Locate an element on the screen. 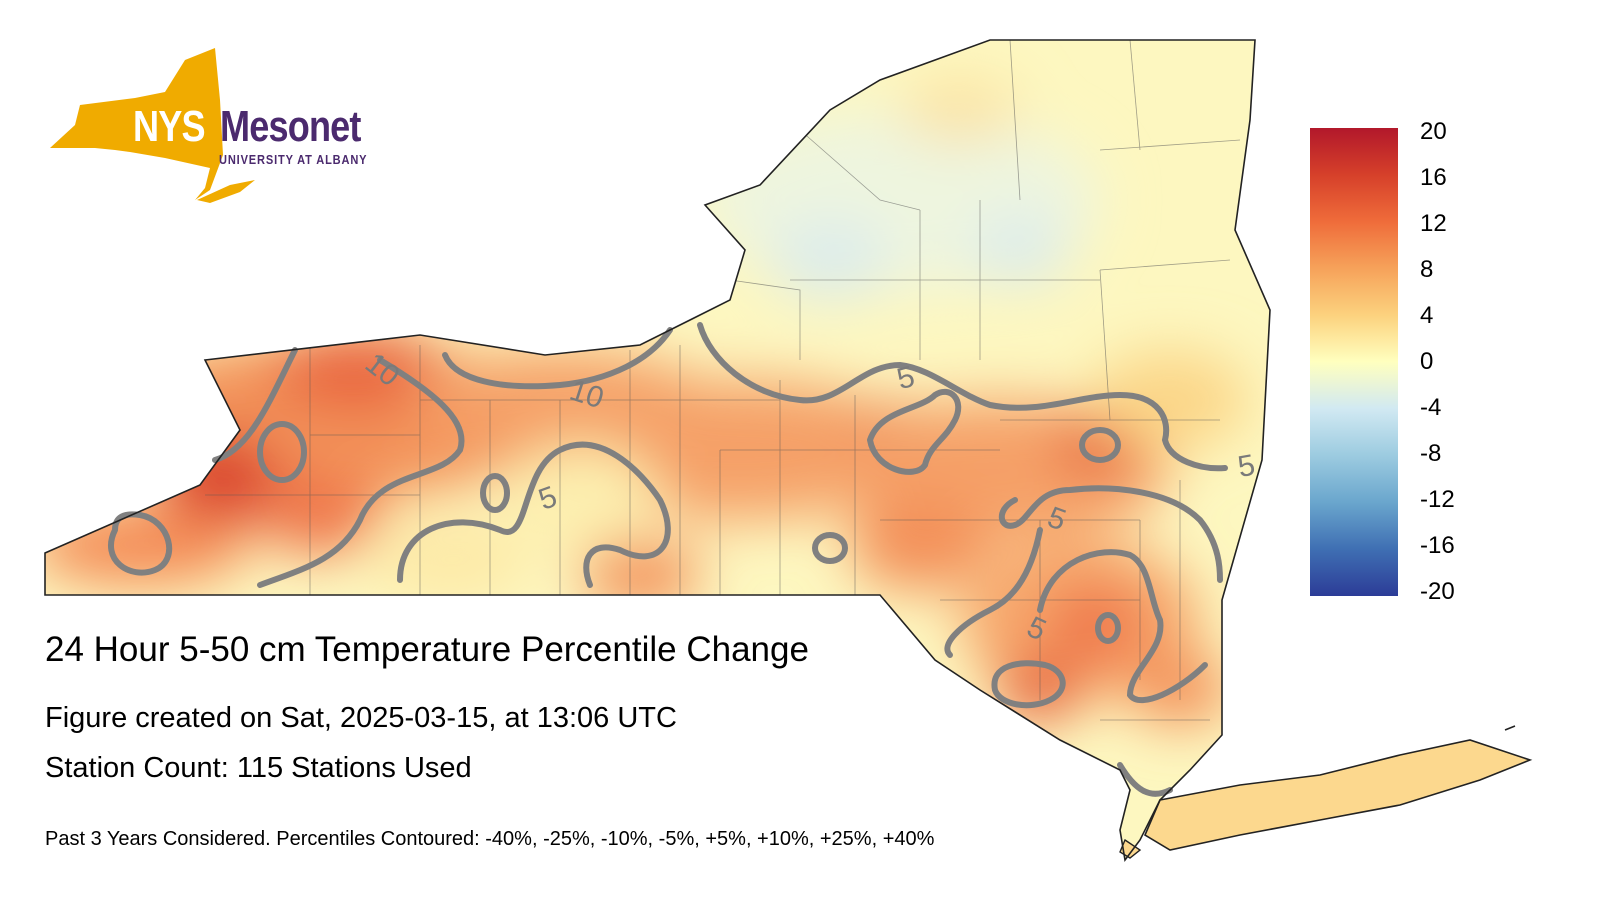 The width and height of the screenshot is (1600, 900). station-count-text: Station Count: 115 Stations Used is located at coordinates (258, 768).